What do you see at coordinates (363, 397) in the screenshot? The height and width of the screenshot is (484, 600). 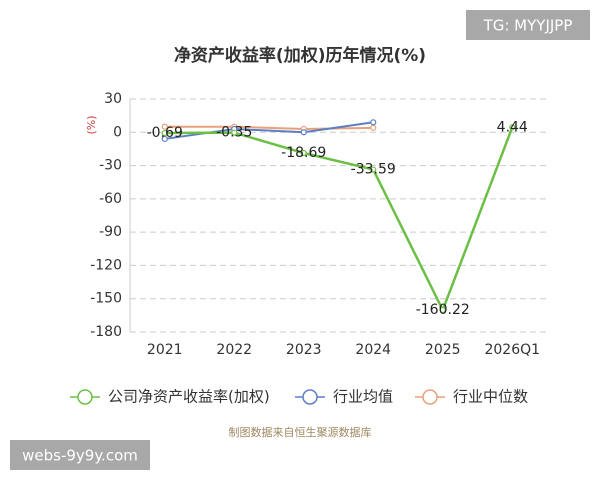 I see `legend-label: 行业均值` at bounding box center [363, 397].